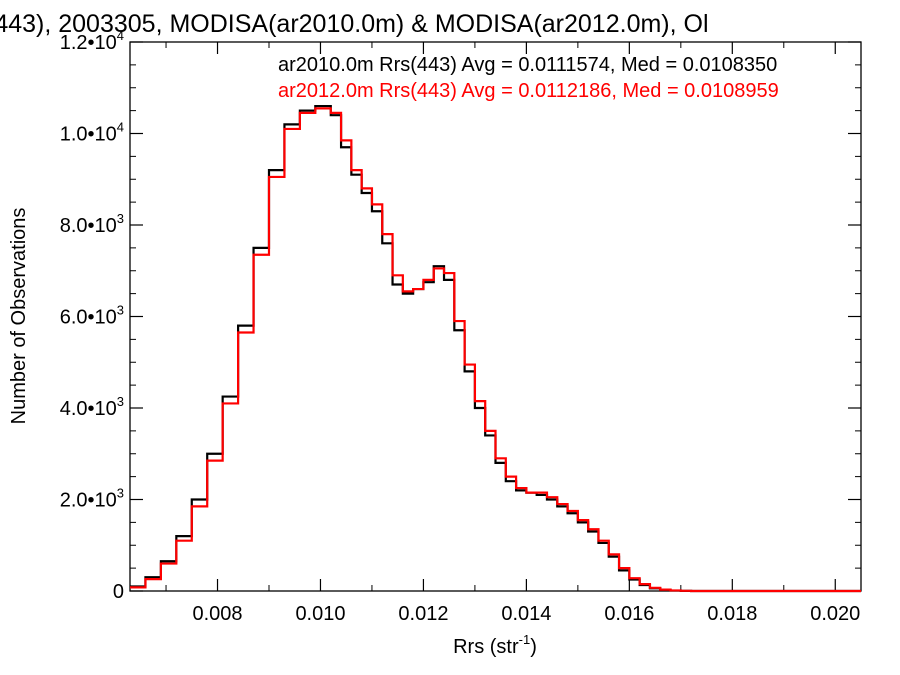 The image size is (900, 675). I want to click on y-tick-mantissa: 1.2•10, so click(88, 43).